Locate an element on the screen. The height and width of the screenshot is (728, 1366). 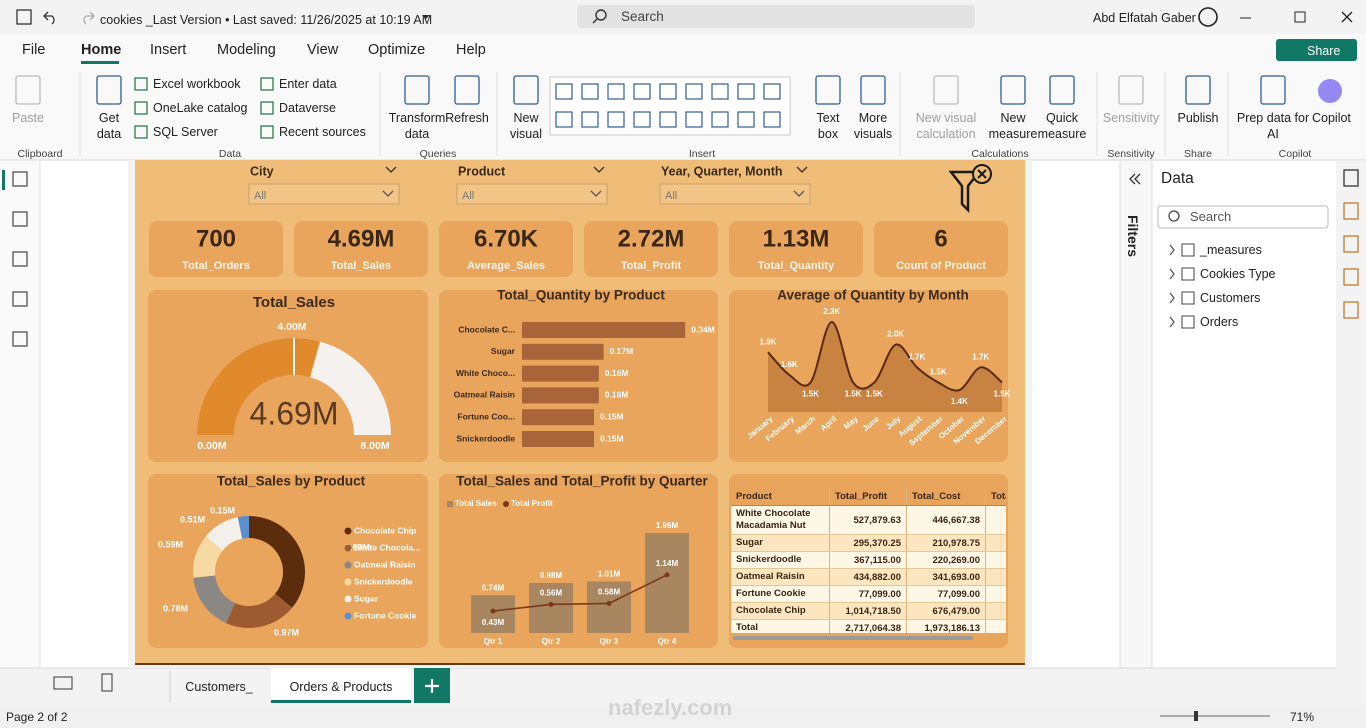
bar-value-label: 0.17M is located at coordinates (622, 351).